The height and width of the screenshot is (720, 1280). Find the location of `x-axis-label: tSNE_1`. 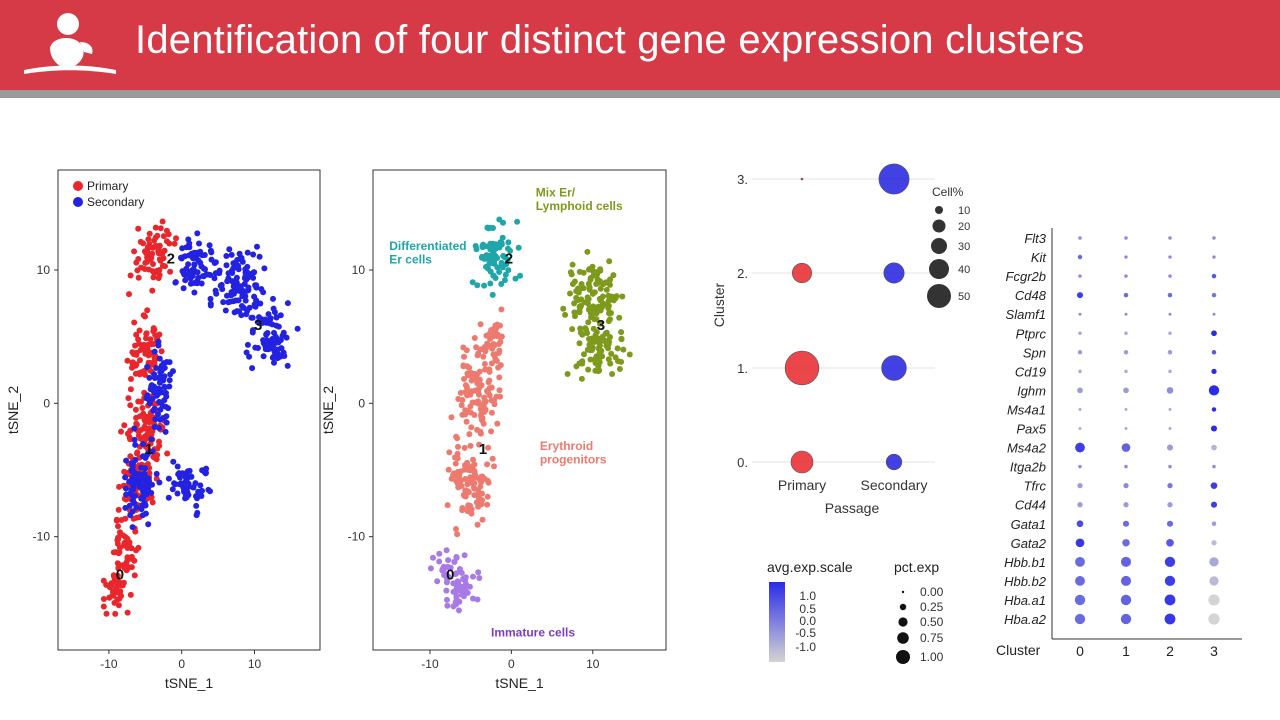

x-axis-label: tSNE_1 is located at coordinates (519, 683).